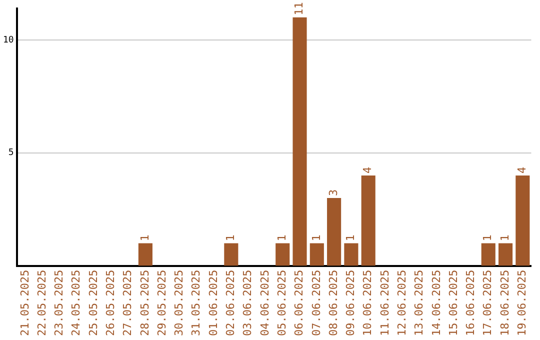 Image resolution: width=540 pixels, height=340 pixels. What do you see at coordinates (453, 303) in the screenshot?
I see `x-tick-label: 15.06.2025` at bounding box center [453, 303].